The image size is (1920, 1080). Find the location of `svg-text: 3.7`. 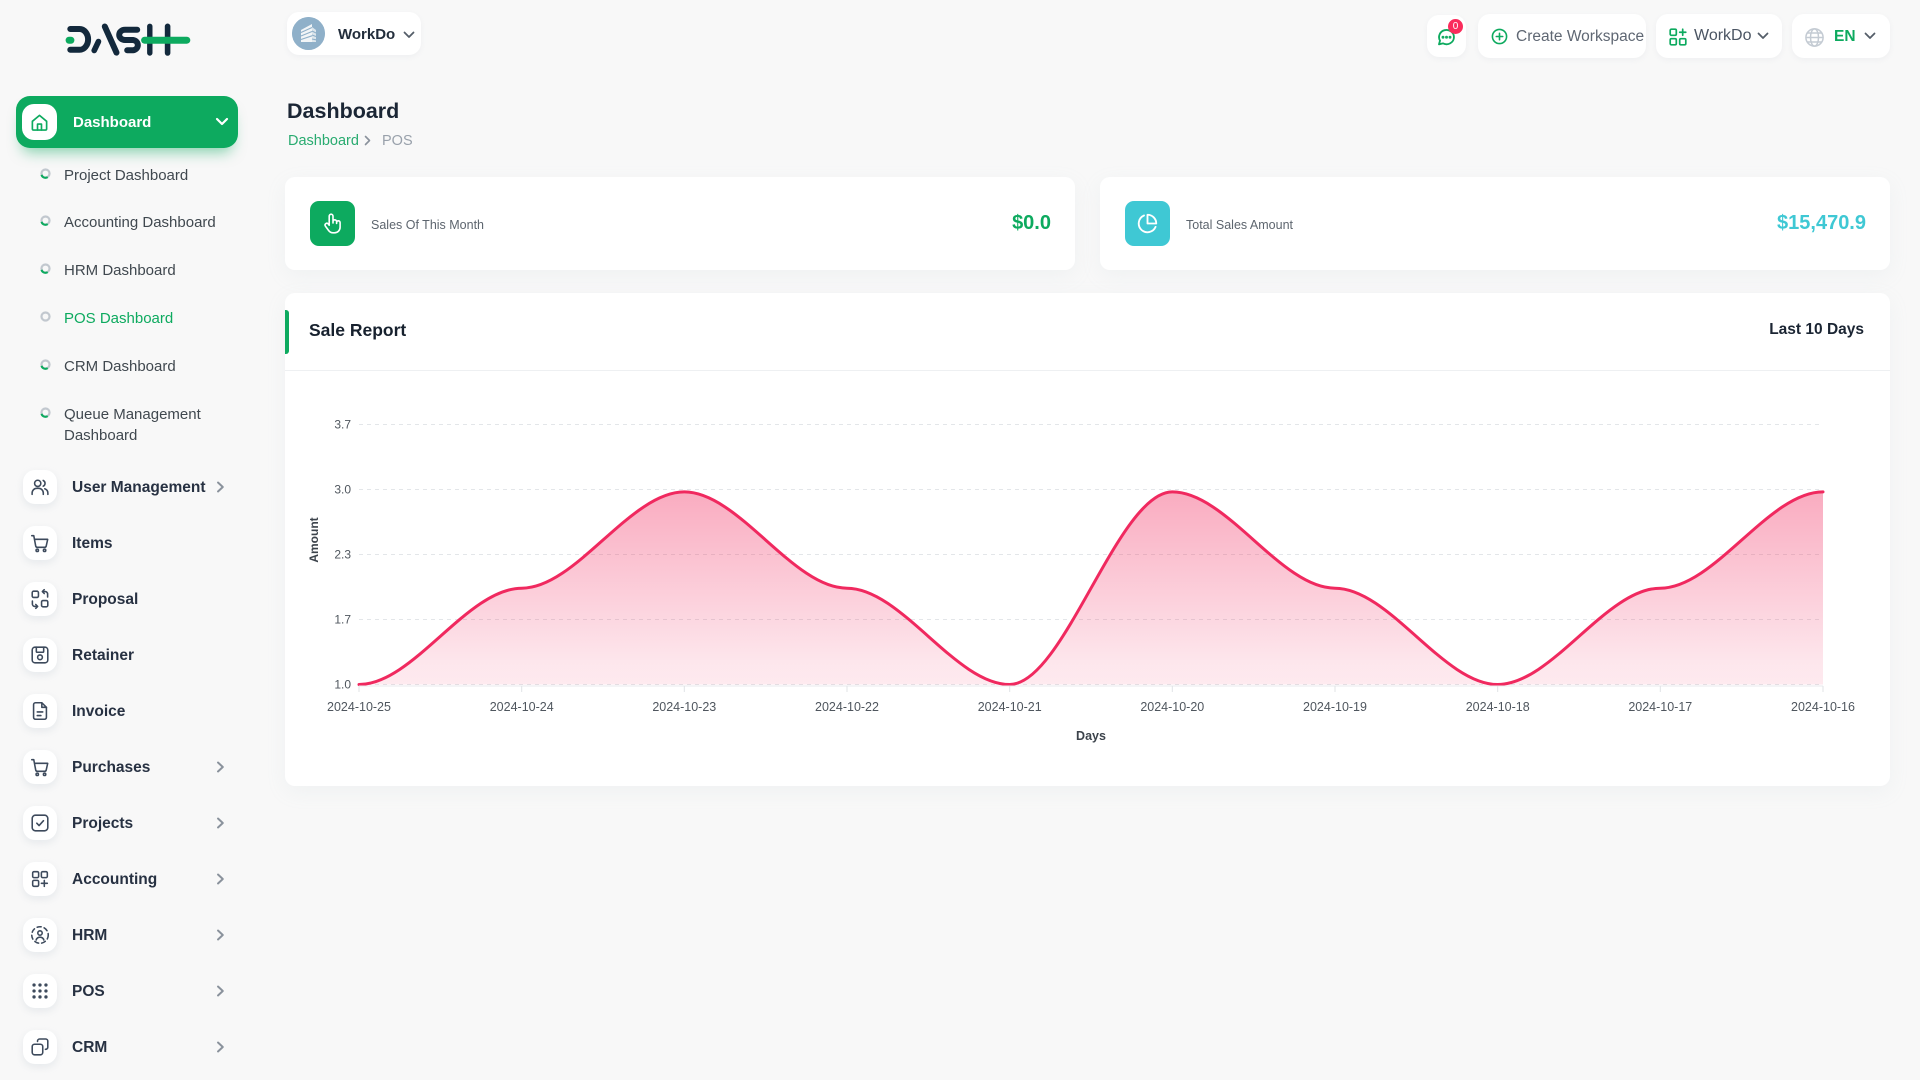

svg-text: 3.7 is located at coordinates (342, 425).